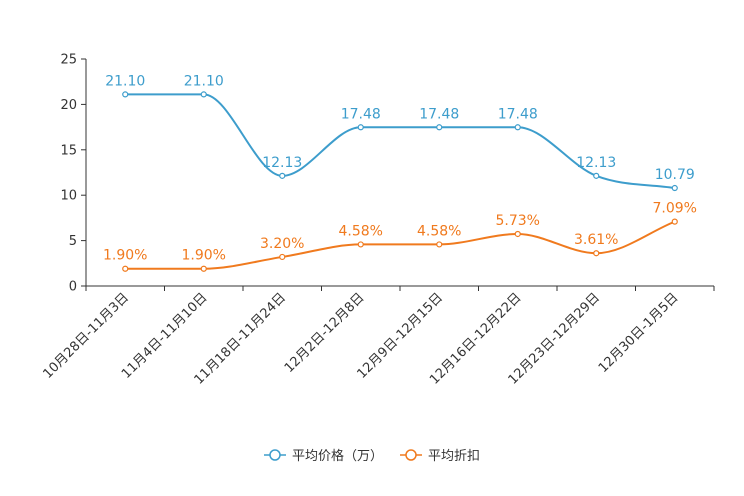 The width and height of the screenshot is (744, 496). Describe the element at coordinates (68, 105) in the screenshot. I see `y-tick-label: 20` at that location.